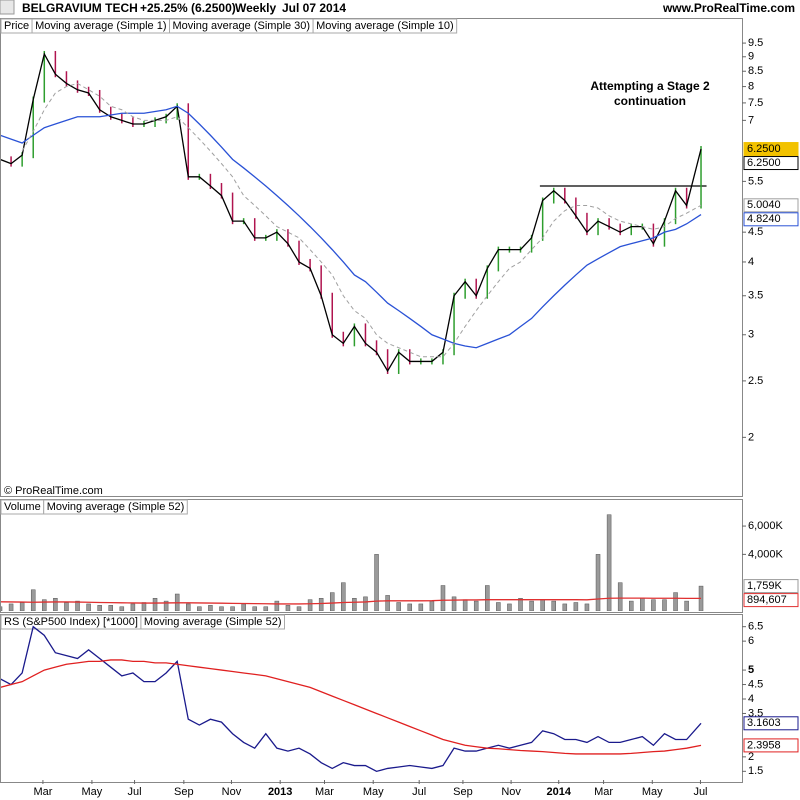  Describe the element at coordinates (188, 8) in the screenshot. I see `change: +25.25% (6.2500)` at that location.